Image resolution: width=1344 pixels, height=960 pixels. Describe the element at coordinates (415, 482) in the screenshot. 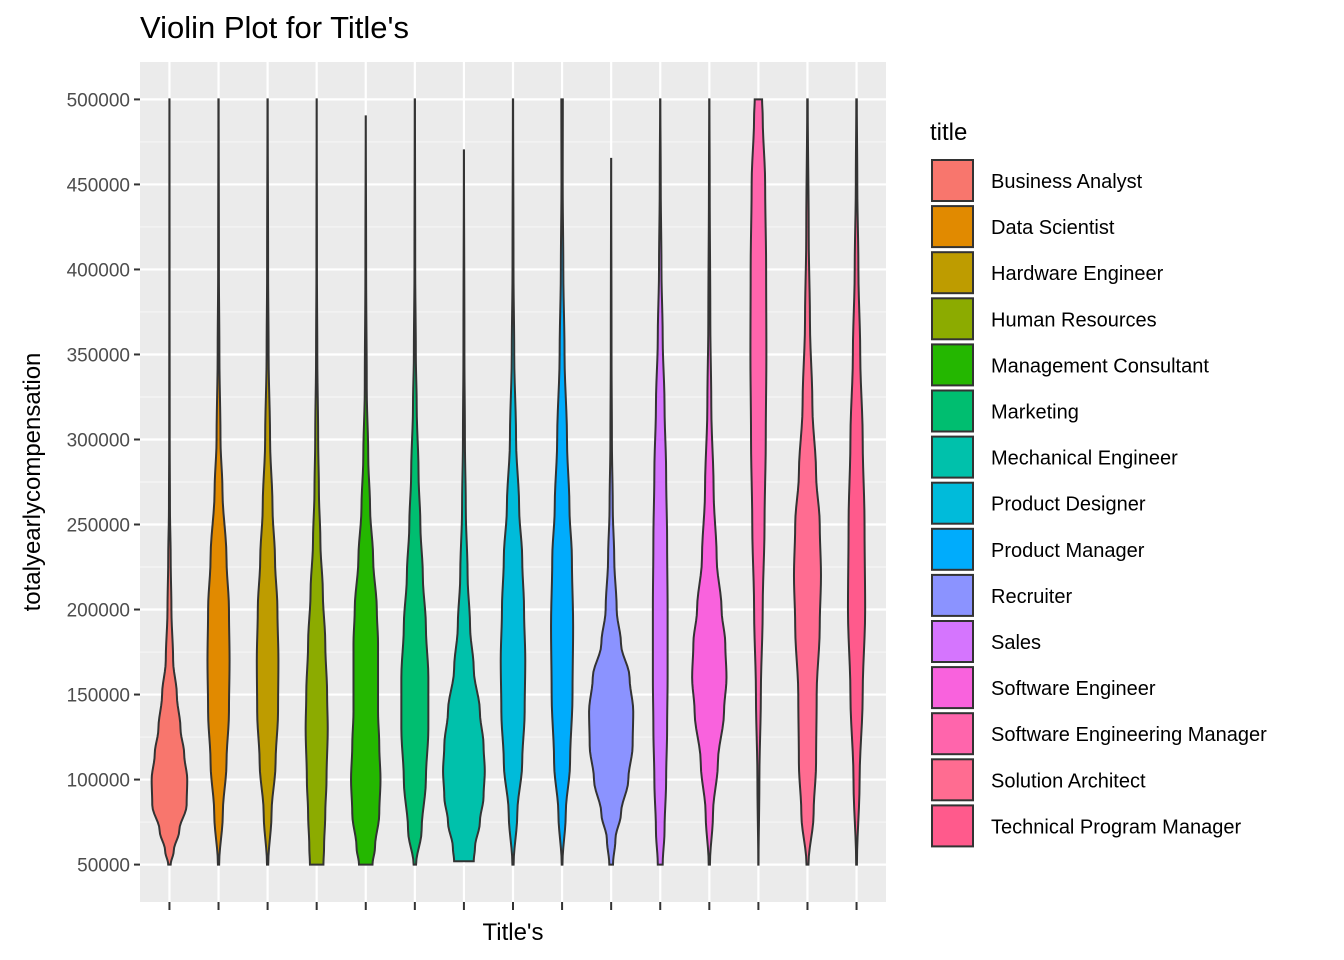

I see `violin-marketing` at that location.